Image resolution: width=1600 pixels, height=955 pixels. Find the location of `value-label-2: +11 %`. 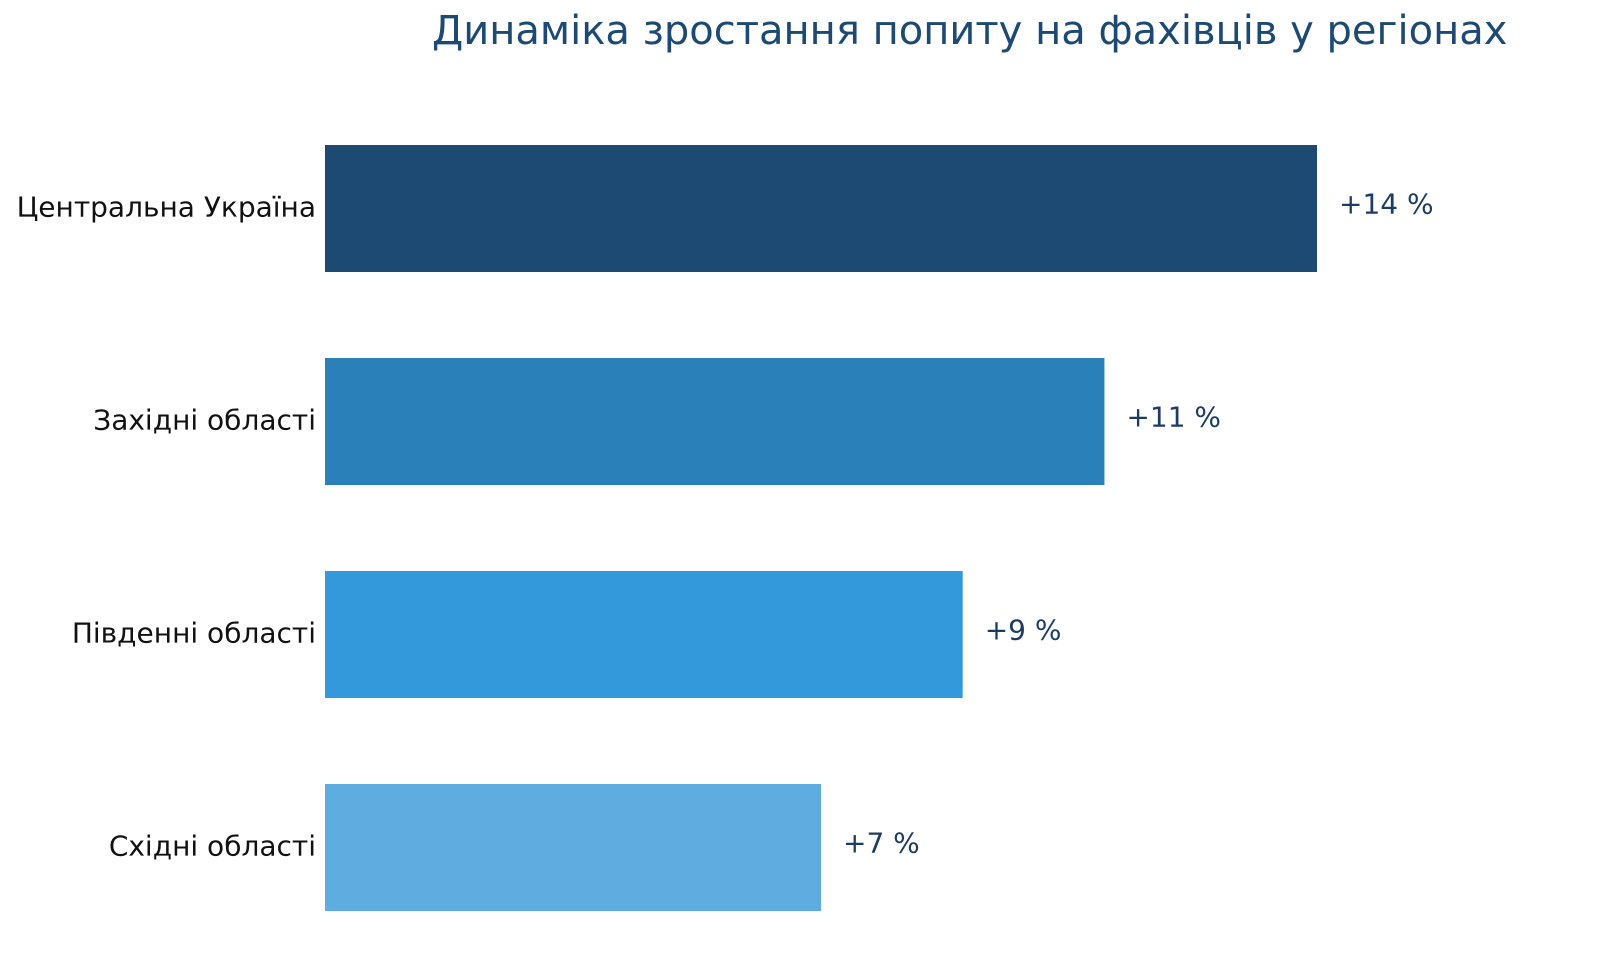

value-label-2: +11 % is located at coordinates (1173, 417).